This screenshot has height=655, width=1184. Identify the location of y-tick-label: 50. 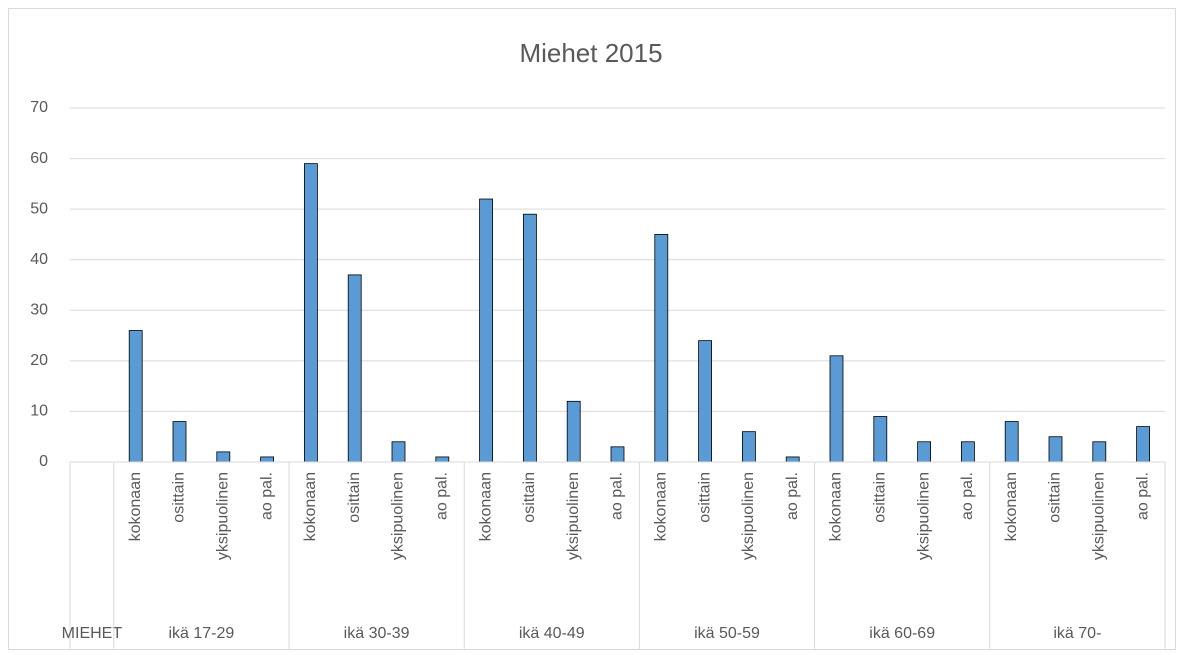
(39, 208).